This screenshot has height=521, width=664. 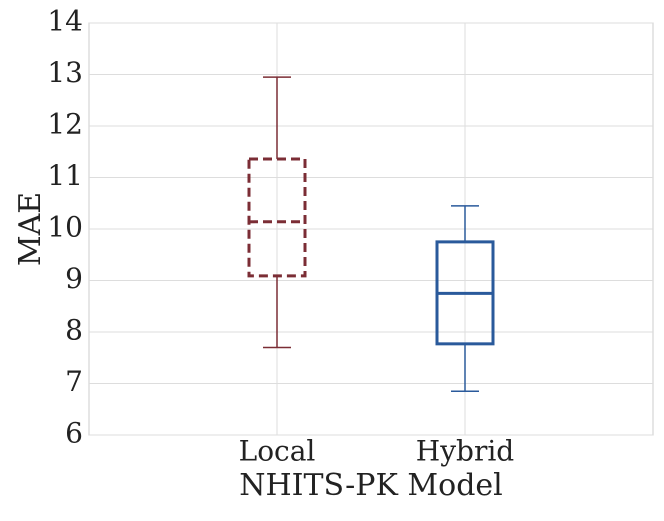 I want to click on y-tick-label: 6, so click(x=74, y=433).